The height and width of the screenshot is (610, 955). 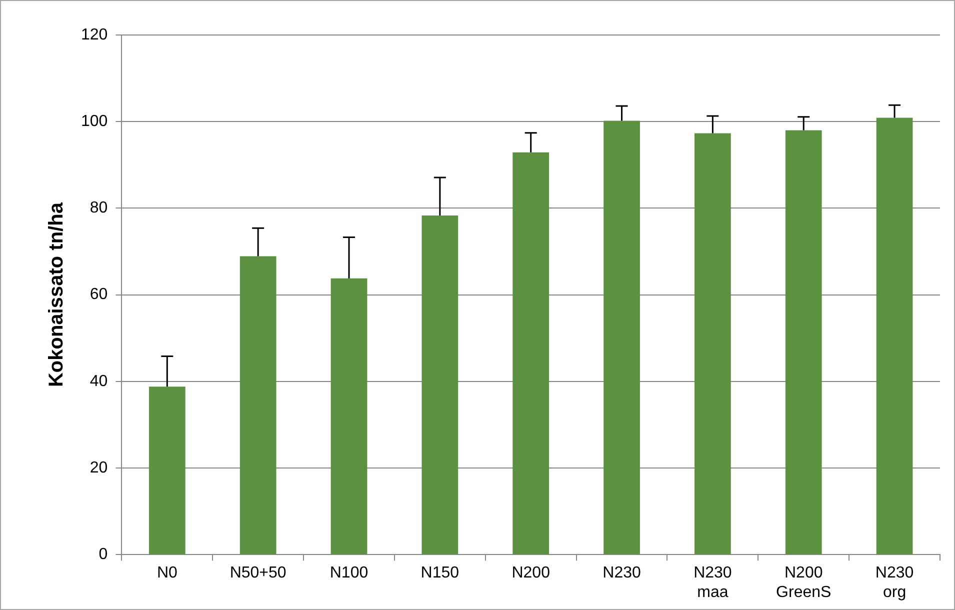 What do you see at coordinates (621, 573) in the screenshot?
I see `x-tick-label: N230` at bounding box center [621, 573].